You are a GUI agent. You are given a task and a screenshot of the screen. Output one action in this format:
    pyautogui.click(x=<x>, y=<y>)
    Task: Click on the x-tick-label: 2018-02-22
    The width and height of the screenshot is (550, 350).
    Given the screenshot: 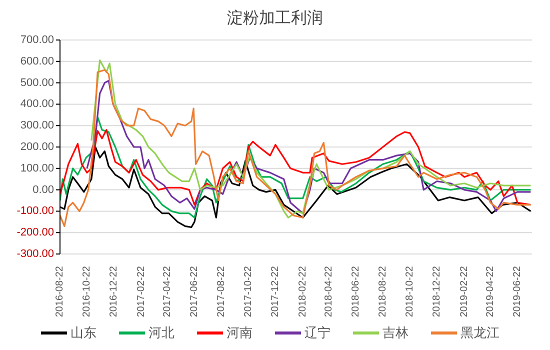 What is the action you would take?
    pyautogui.click(x=302, y=292)
    